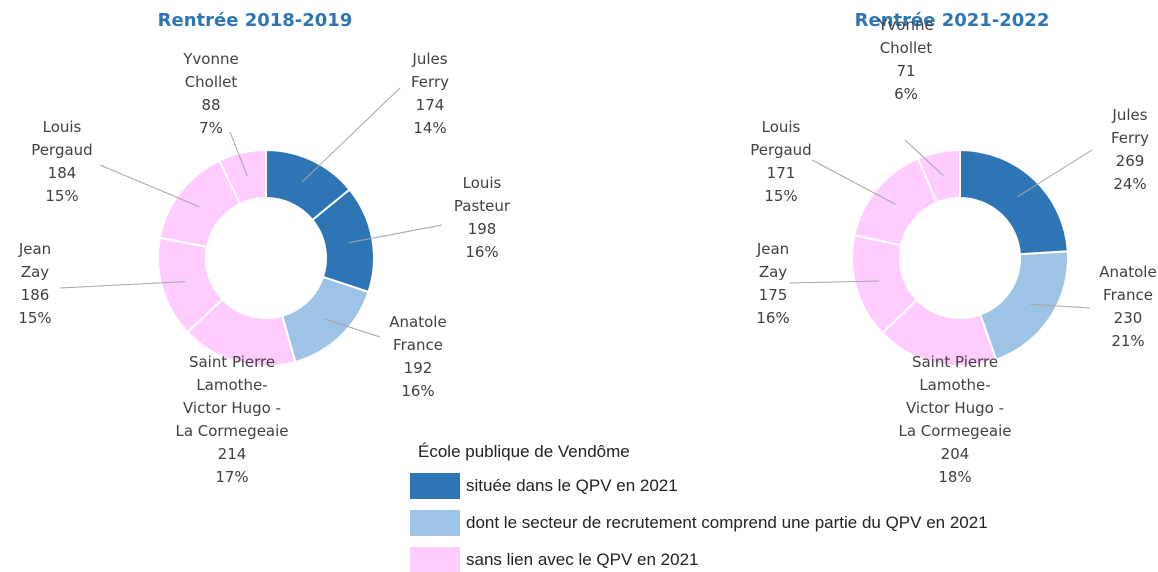 The image size is (1158, 572). What do you see at coordinates (582, 559) in the screenshot?
I see `legend-label: sans lien avec le QPV en 2021` at bounding box center [582, 559].